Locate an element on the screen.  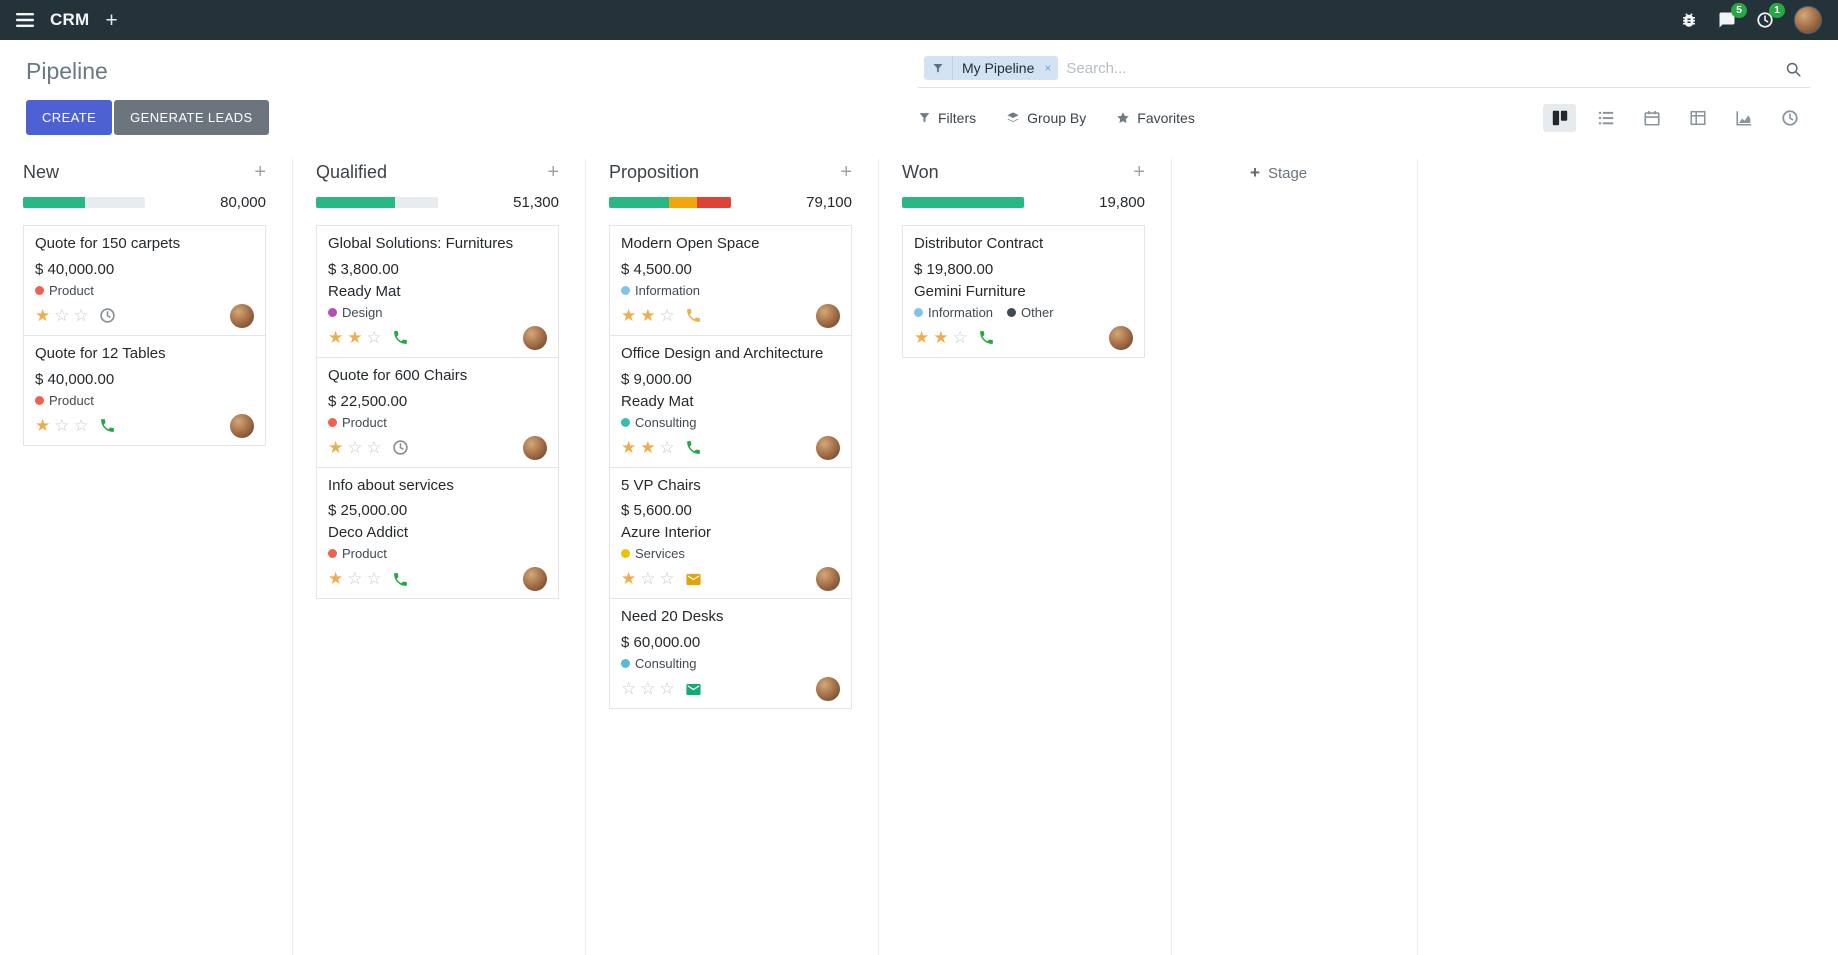
user-avatar is located at coordinates (1808, 20).